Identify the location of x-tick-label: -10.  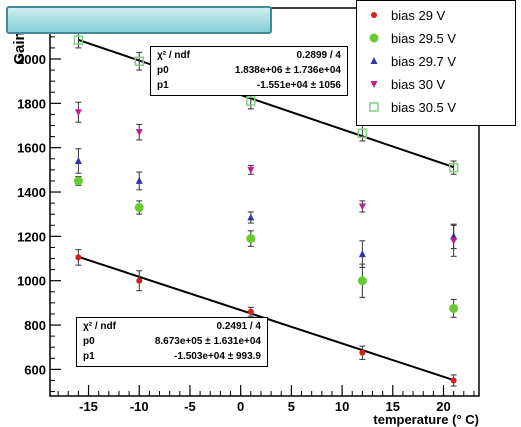
(139, 406).